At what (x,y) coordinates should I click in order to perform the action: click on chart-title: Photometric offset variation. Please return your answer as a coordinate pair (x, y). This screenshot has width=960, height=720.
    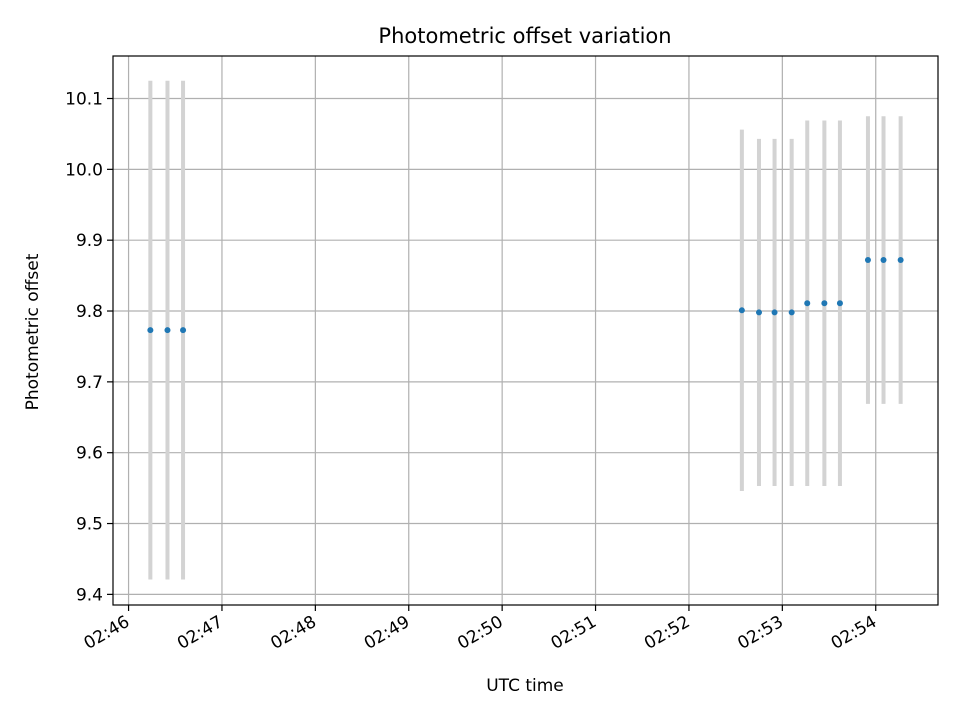
    Looking at the image, I should click on (524, 36).